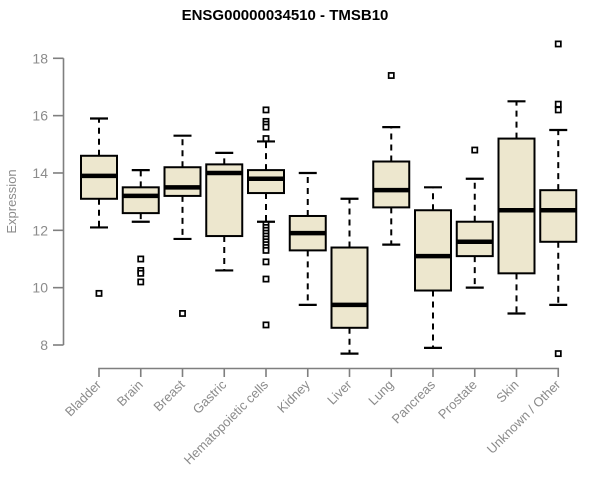 This screenshot has width=600, height=500. Describe the element at coordinates (210, 397) in the screenshot. I see `x-tick-label-gastric: Gastric` at that location.